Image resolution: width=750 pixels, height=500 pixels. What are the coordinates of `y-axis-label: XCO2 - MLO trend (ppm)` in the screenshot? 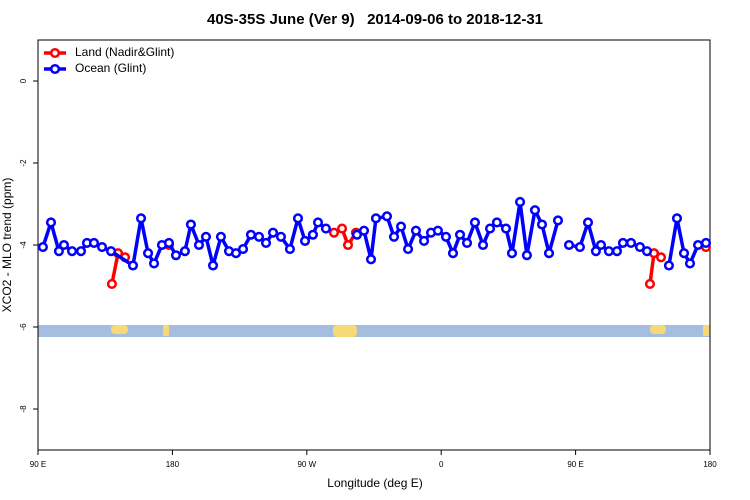 It's located at (7, 245).